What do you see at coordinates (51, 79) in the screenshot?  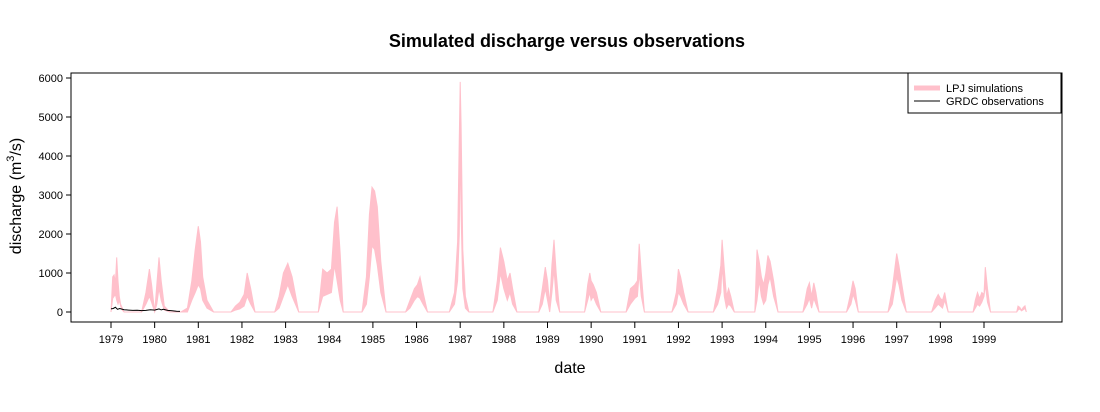 I see `y-tick-label: 6000` at bounding box center [51, 79].